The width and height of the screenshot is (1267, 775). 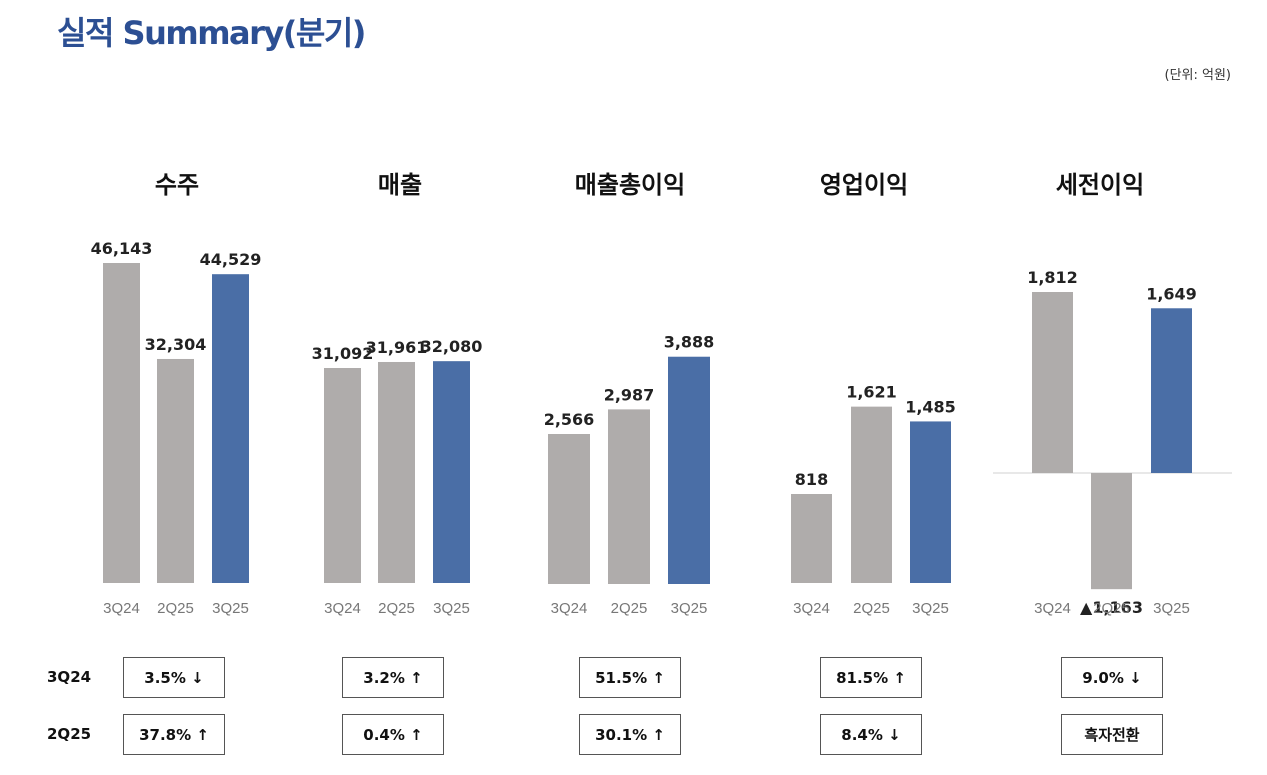 What do you see at coordinates (177, 185) in the screenshot?
I see `chart-title: 수주` at bounding box center [177, 185].